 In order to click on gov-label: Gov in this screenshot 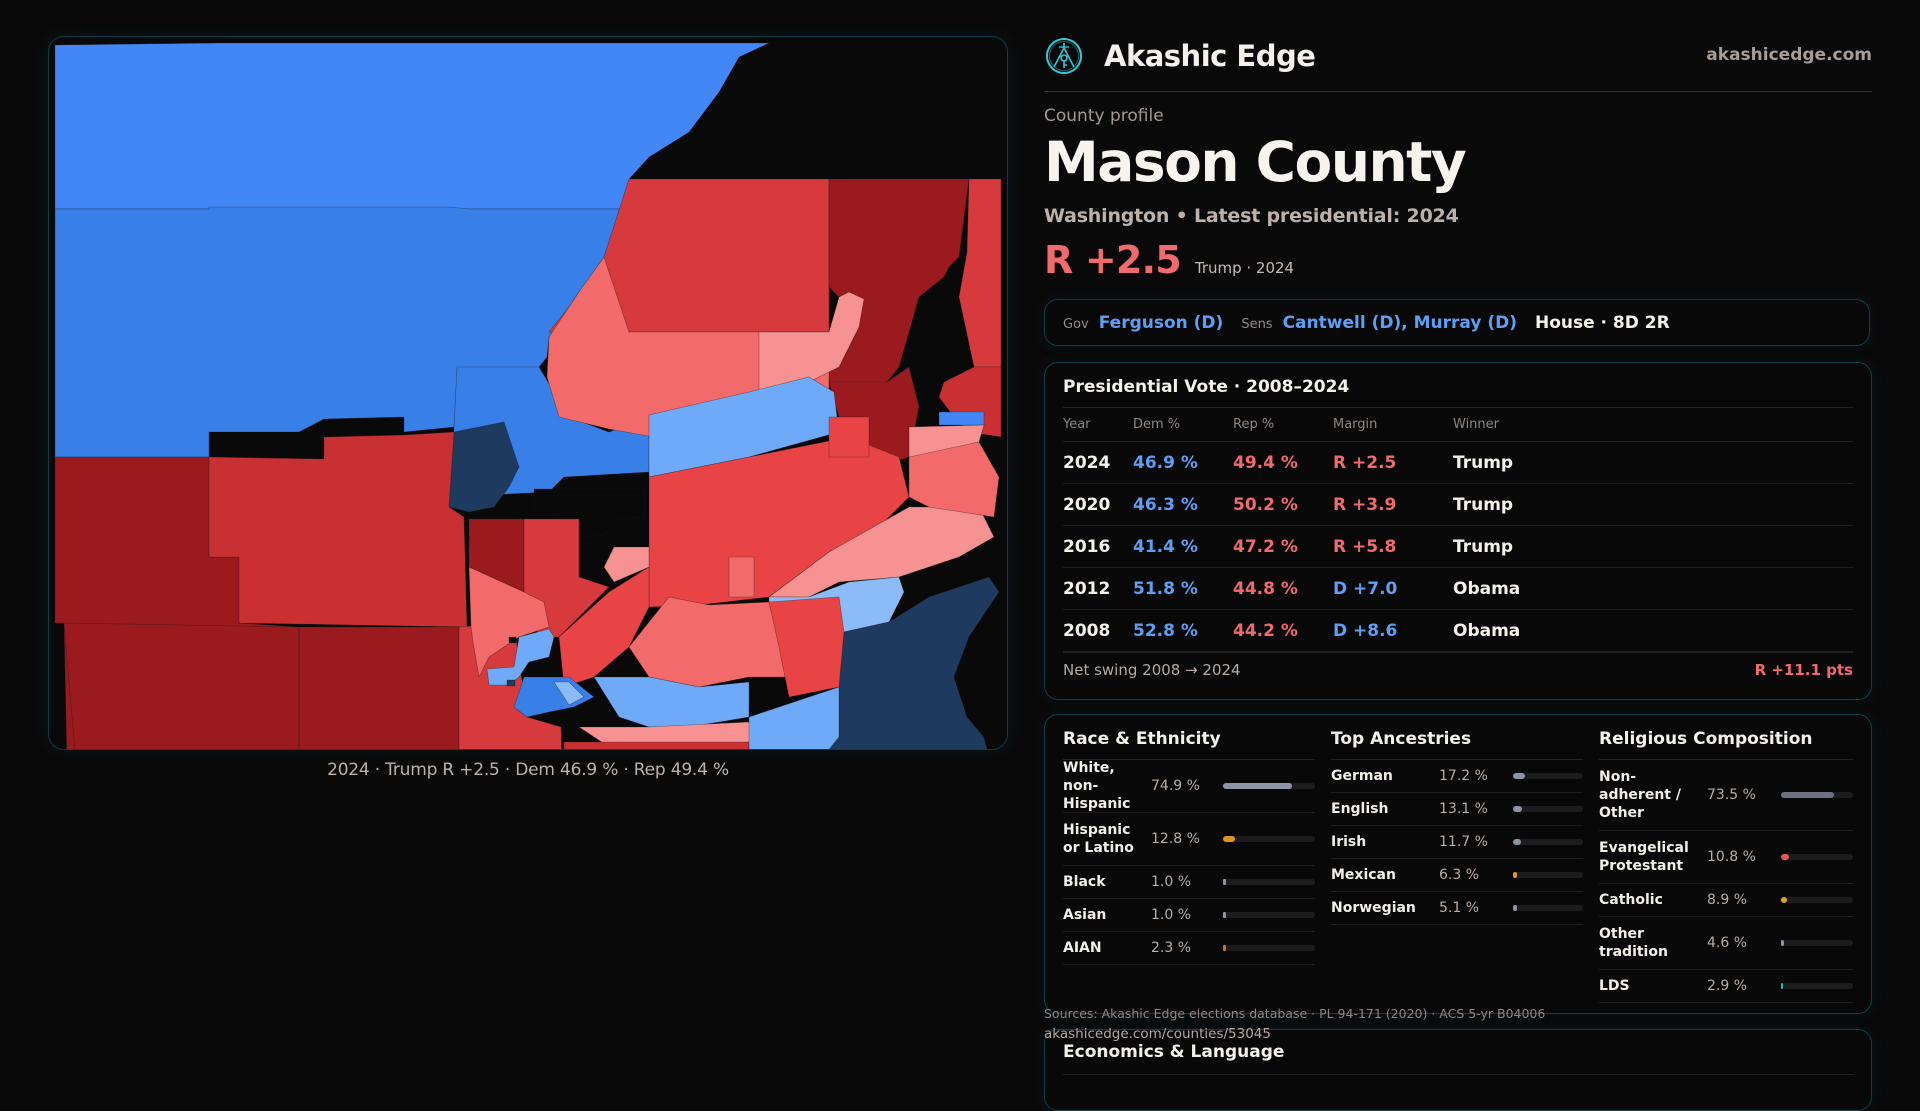, I will do `click(1076, 324)`.